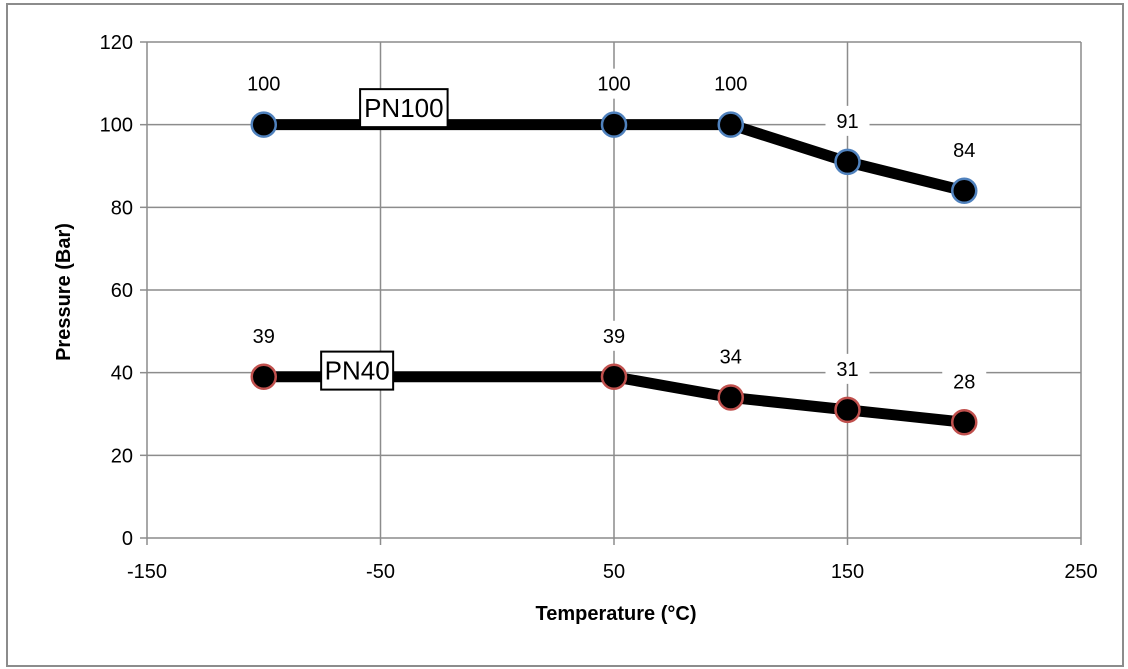 The height and width of the screenshot is (669, 1128). I want to click on data-label: 28, so click(964, 382).